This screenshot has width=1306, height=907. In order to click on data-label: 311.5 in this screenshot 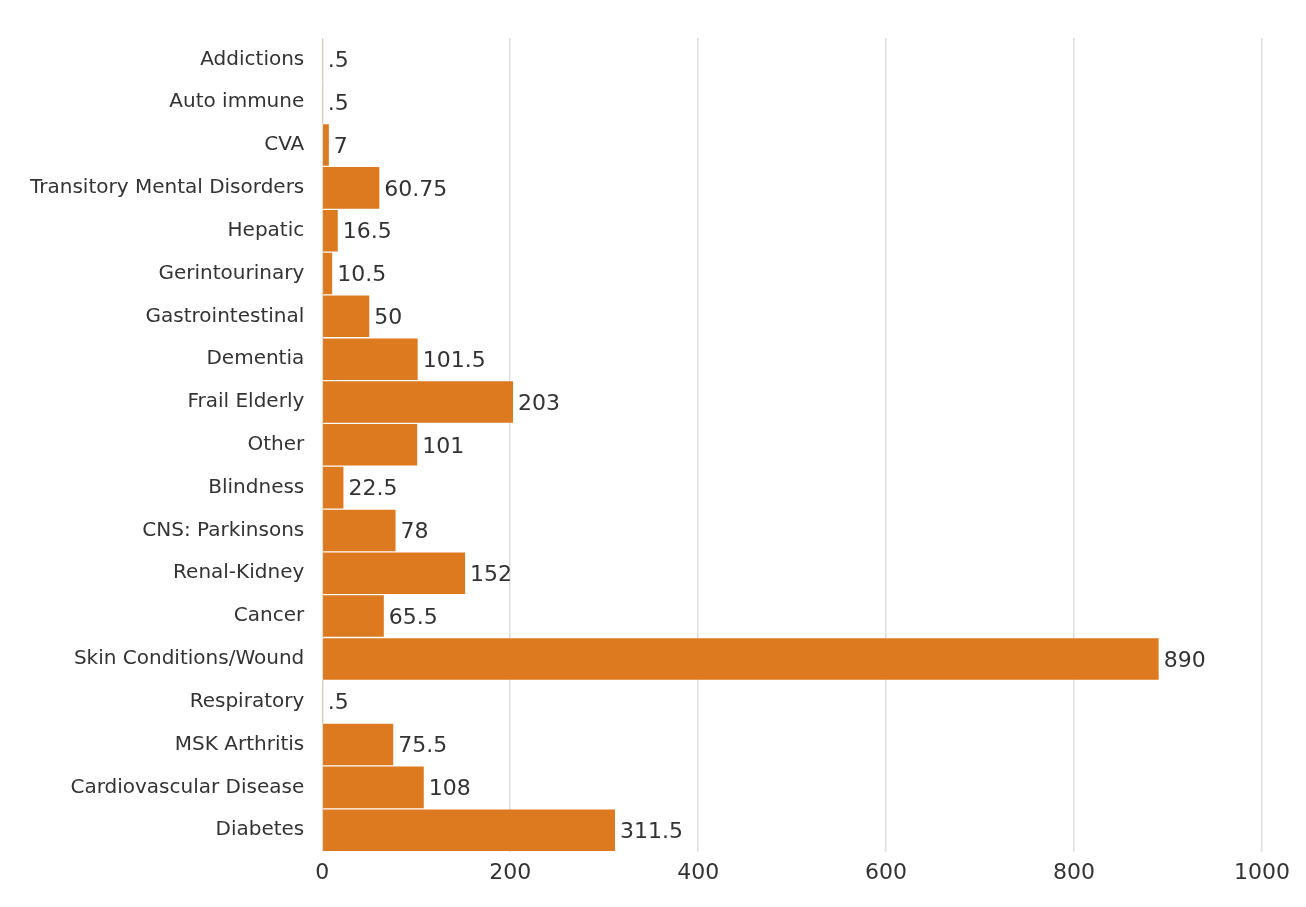, I will do `click(651, 830)`.